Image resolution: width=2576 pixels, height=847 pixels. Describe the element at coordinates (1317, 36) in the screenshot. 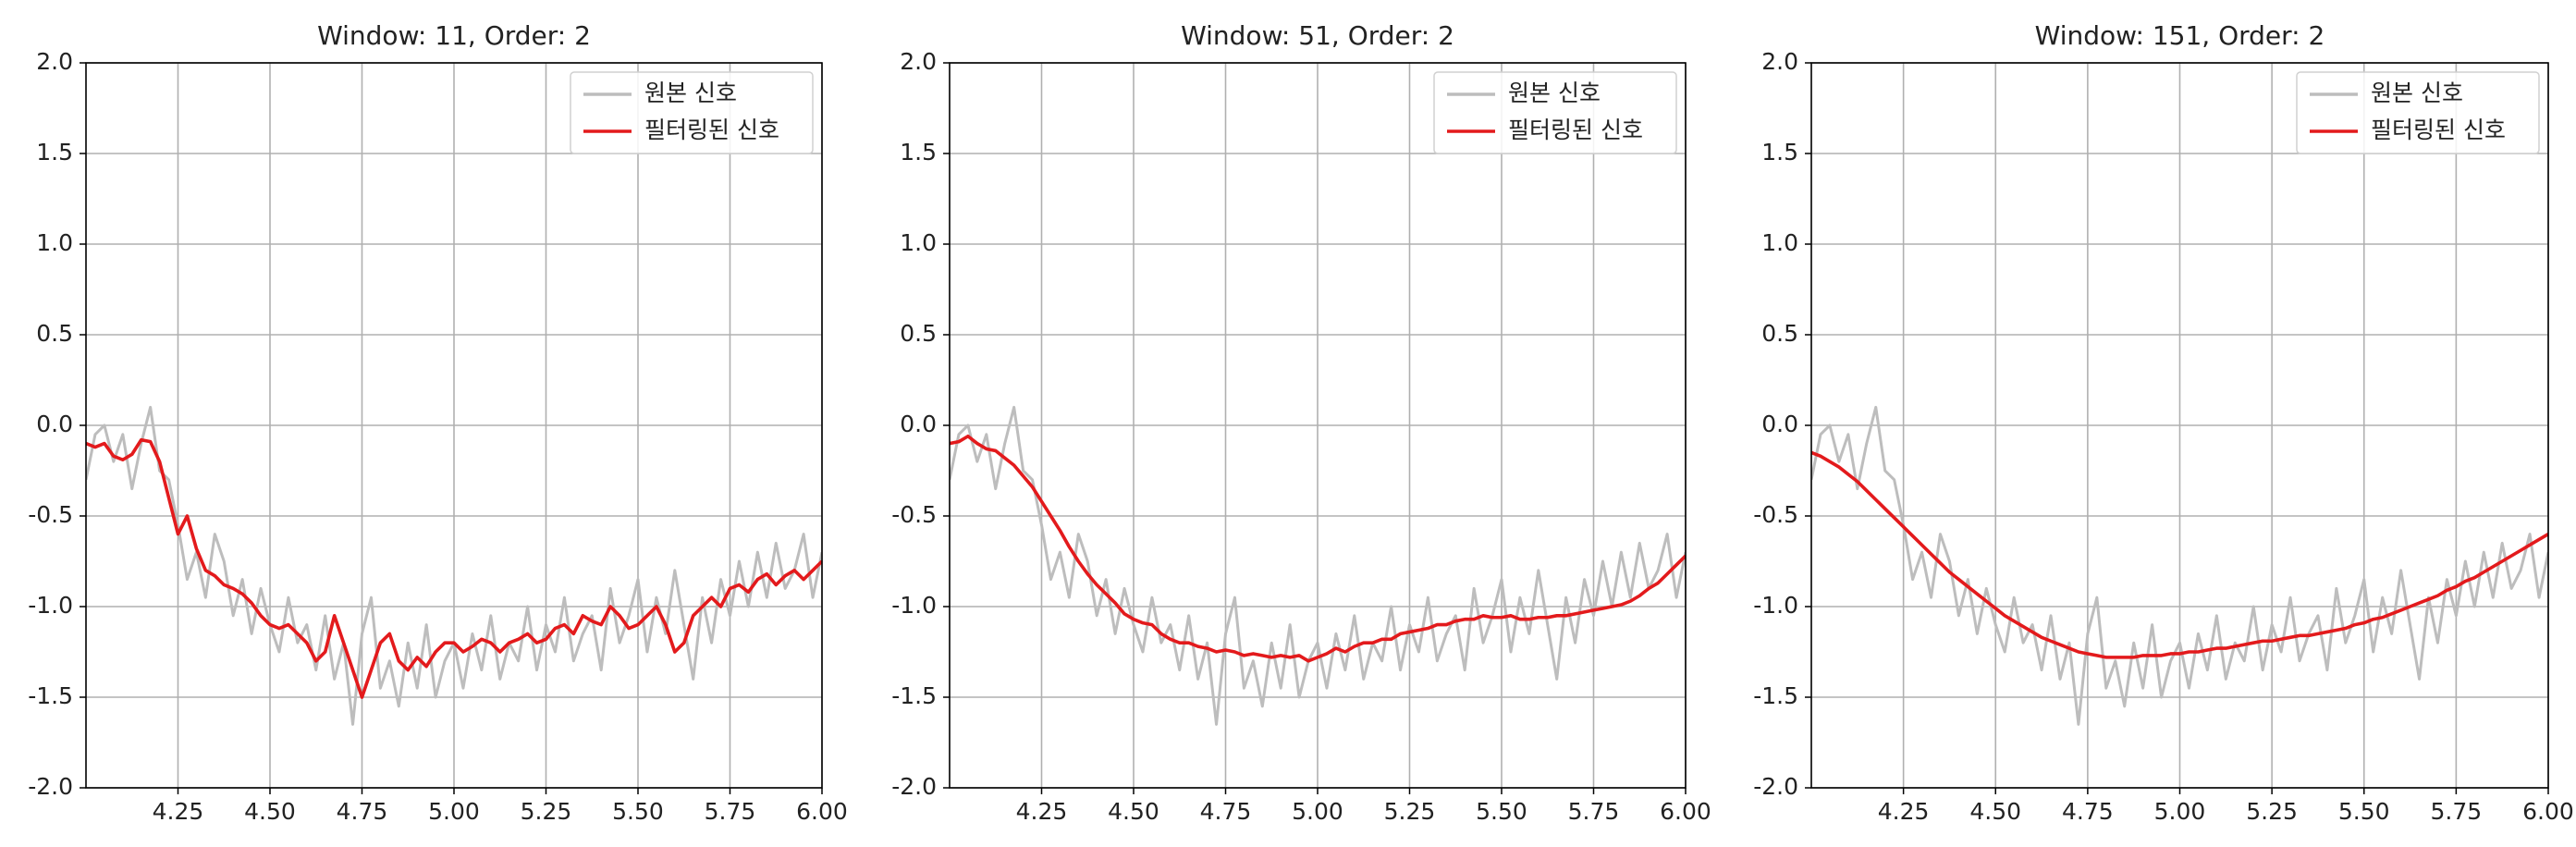

I see `chart-title: Window: 51, Order: 2` at that location.